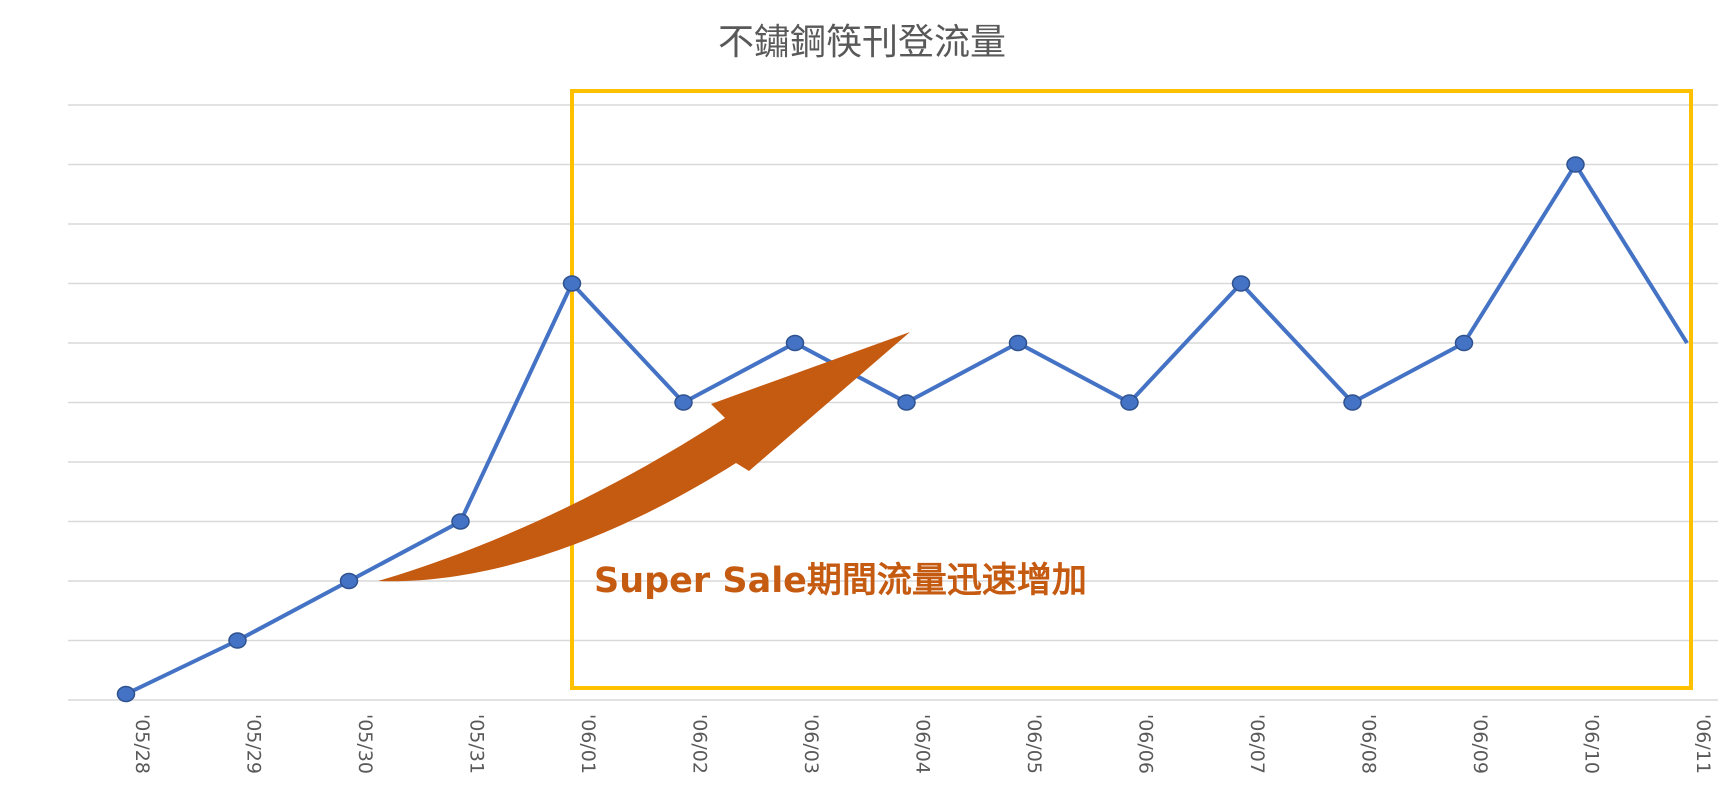 This screenshot has height=792, width=1725. Describe the element at coordinates (1369, 744) in the screenshot. I see `x-tick-label: '06/08` at that location.